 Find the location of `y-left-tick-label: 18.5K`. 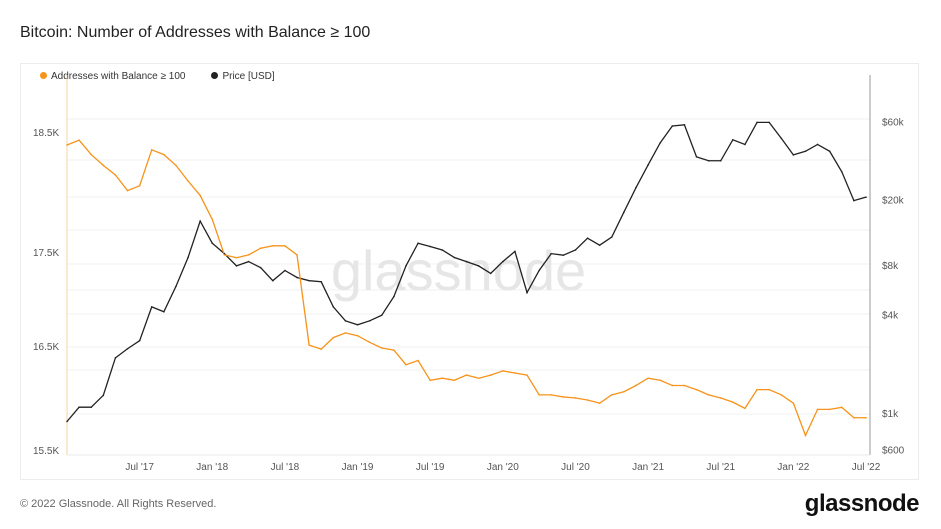

y-left-tick-label: 18.5K is located at coordinates (46, 133).